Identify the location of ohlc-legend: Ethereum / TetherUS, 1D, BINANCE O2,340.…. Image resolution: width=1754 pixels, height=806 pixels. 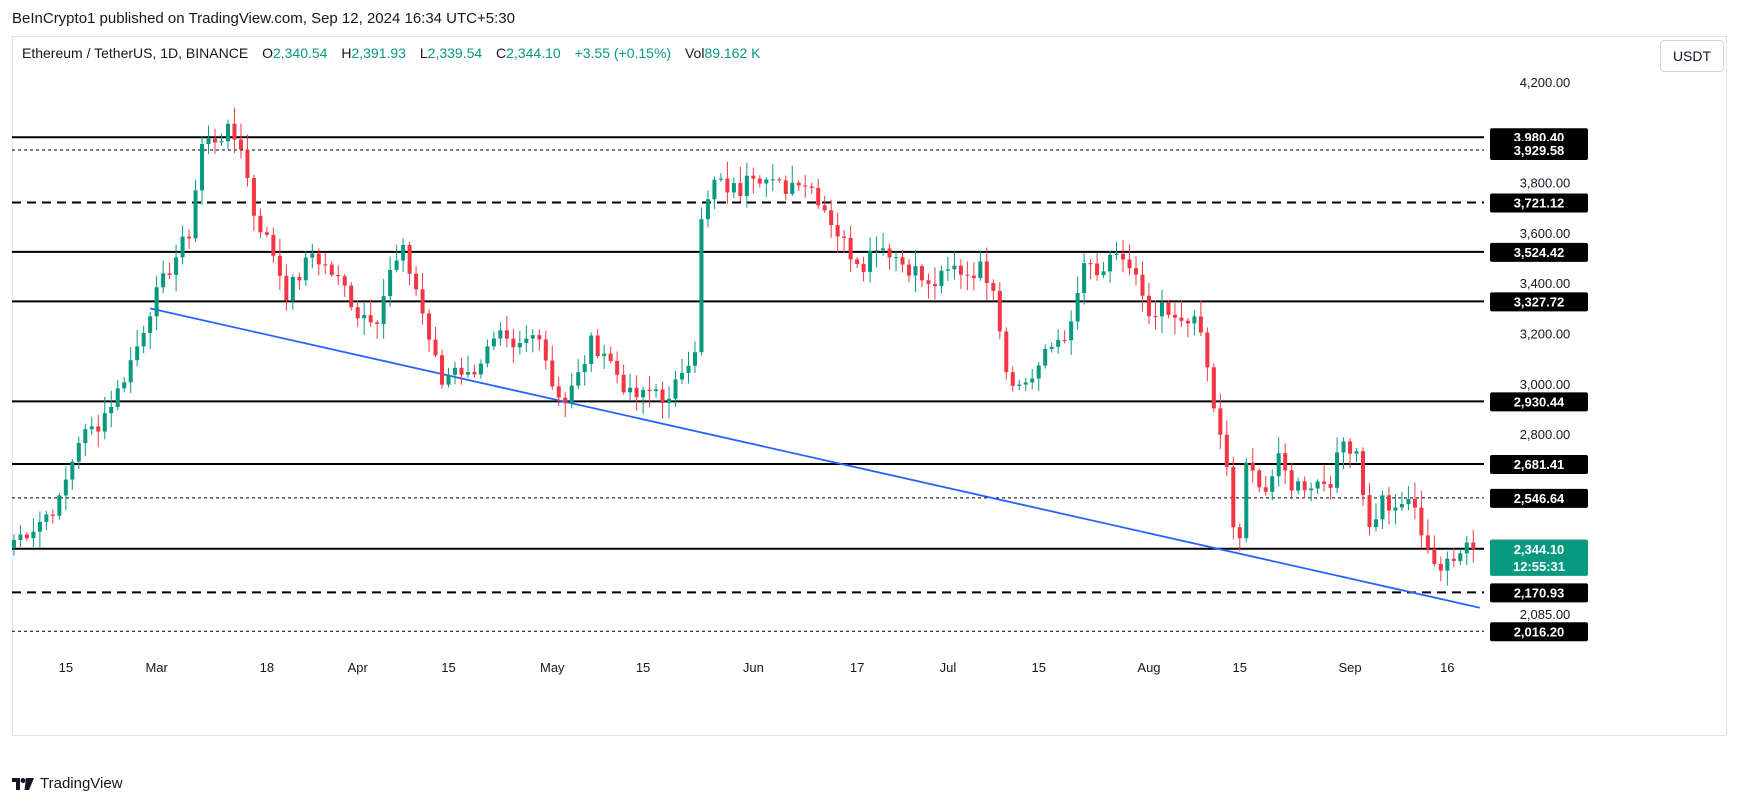
(391, 53).